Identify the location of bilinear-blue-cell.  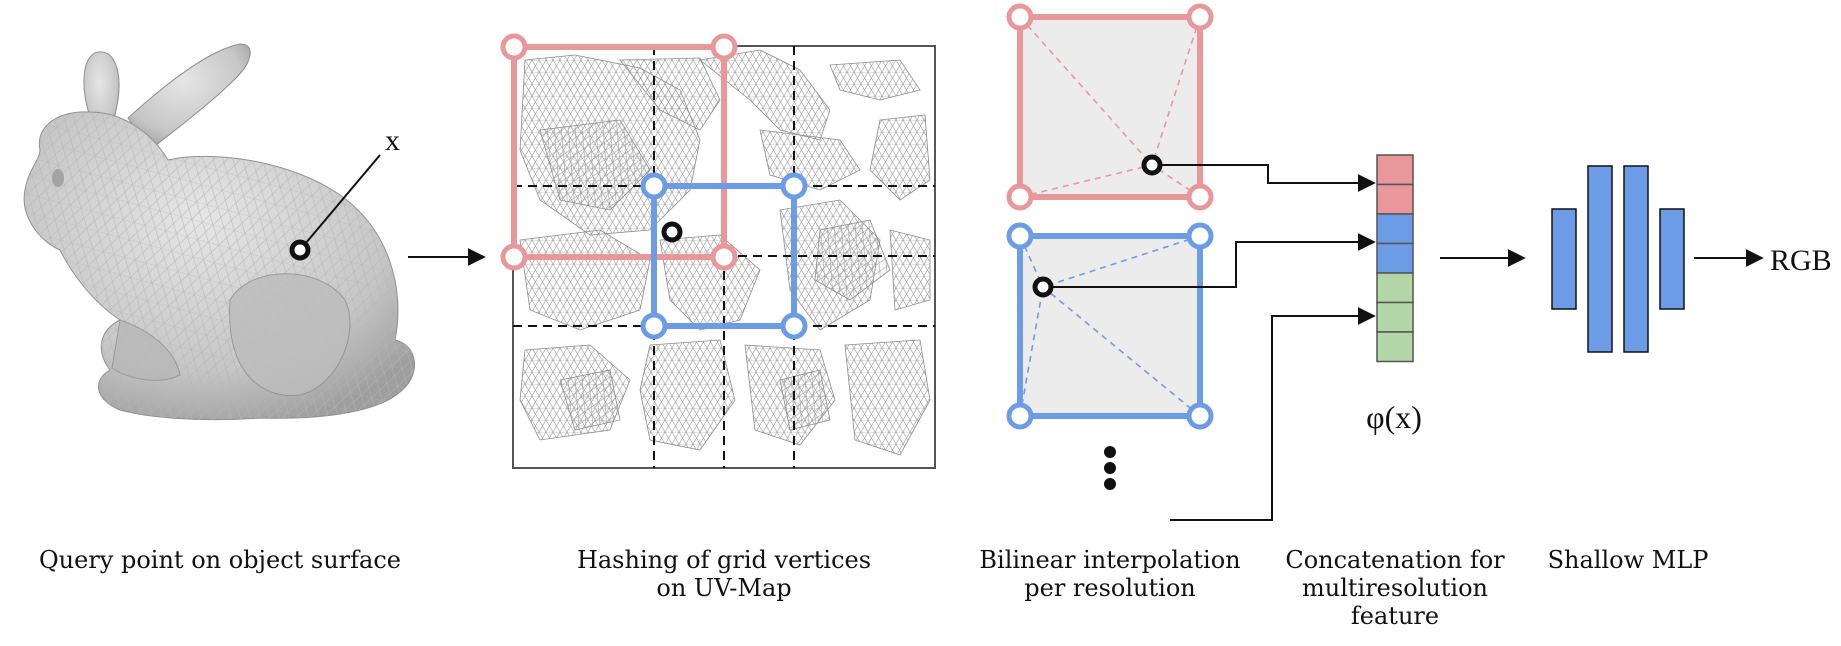
(1110, 326).